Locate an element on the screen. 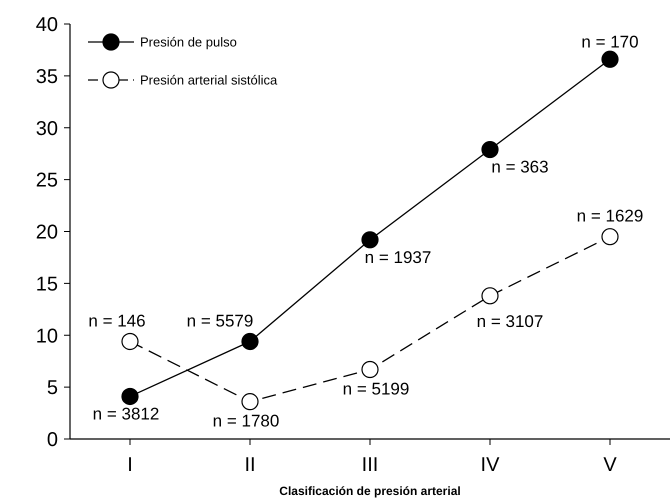 The image size is (670, 500). annotation: n = 3812 is located at coordinates (126, 414).